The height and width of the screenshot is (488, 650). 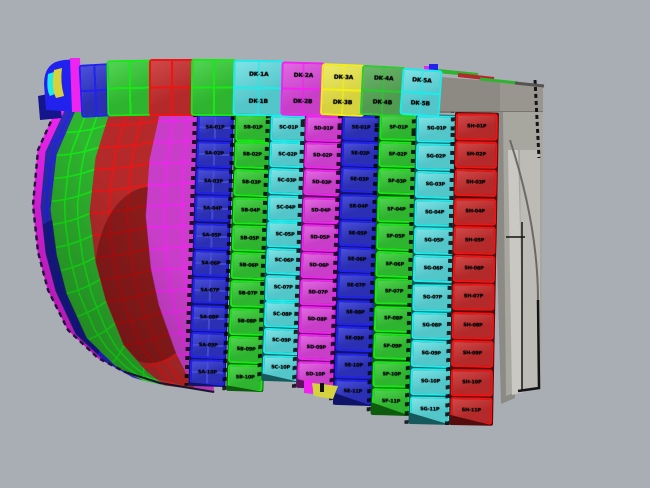 What do you see at coordinates (476, 77) in the screenshot?
I see `edge-plate-red` at bounding box center [476, 77].